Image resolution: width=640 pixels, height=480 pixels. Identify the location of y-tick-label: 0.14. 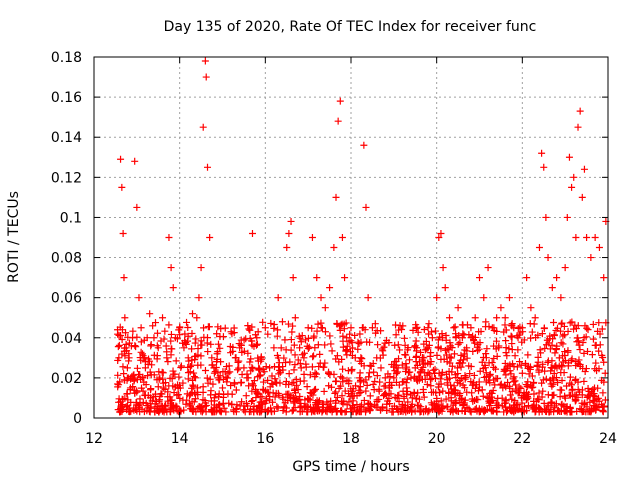
(66, 138).